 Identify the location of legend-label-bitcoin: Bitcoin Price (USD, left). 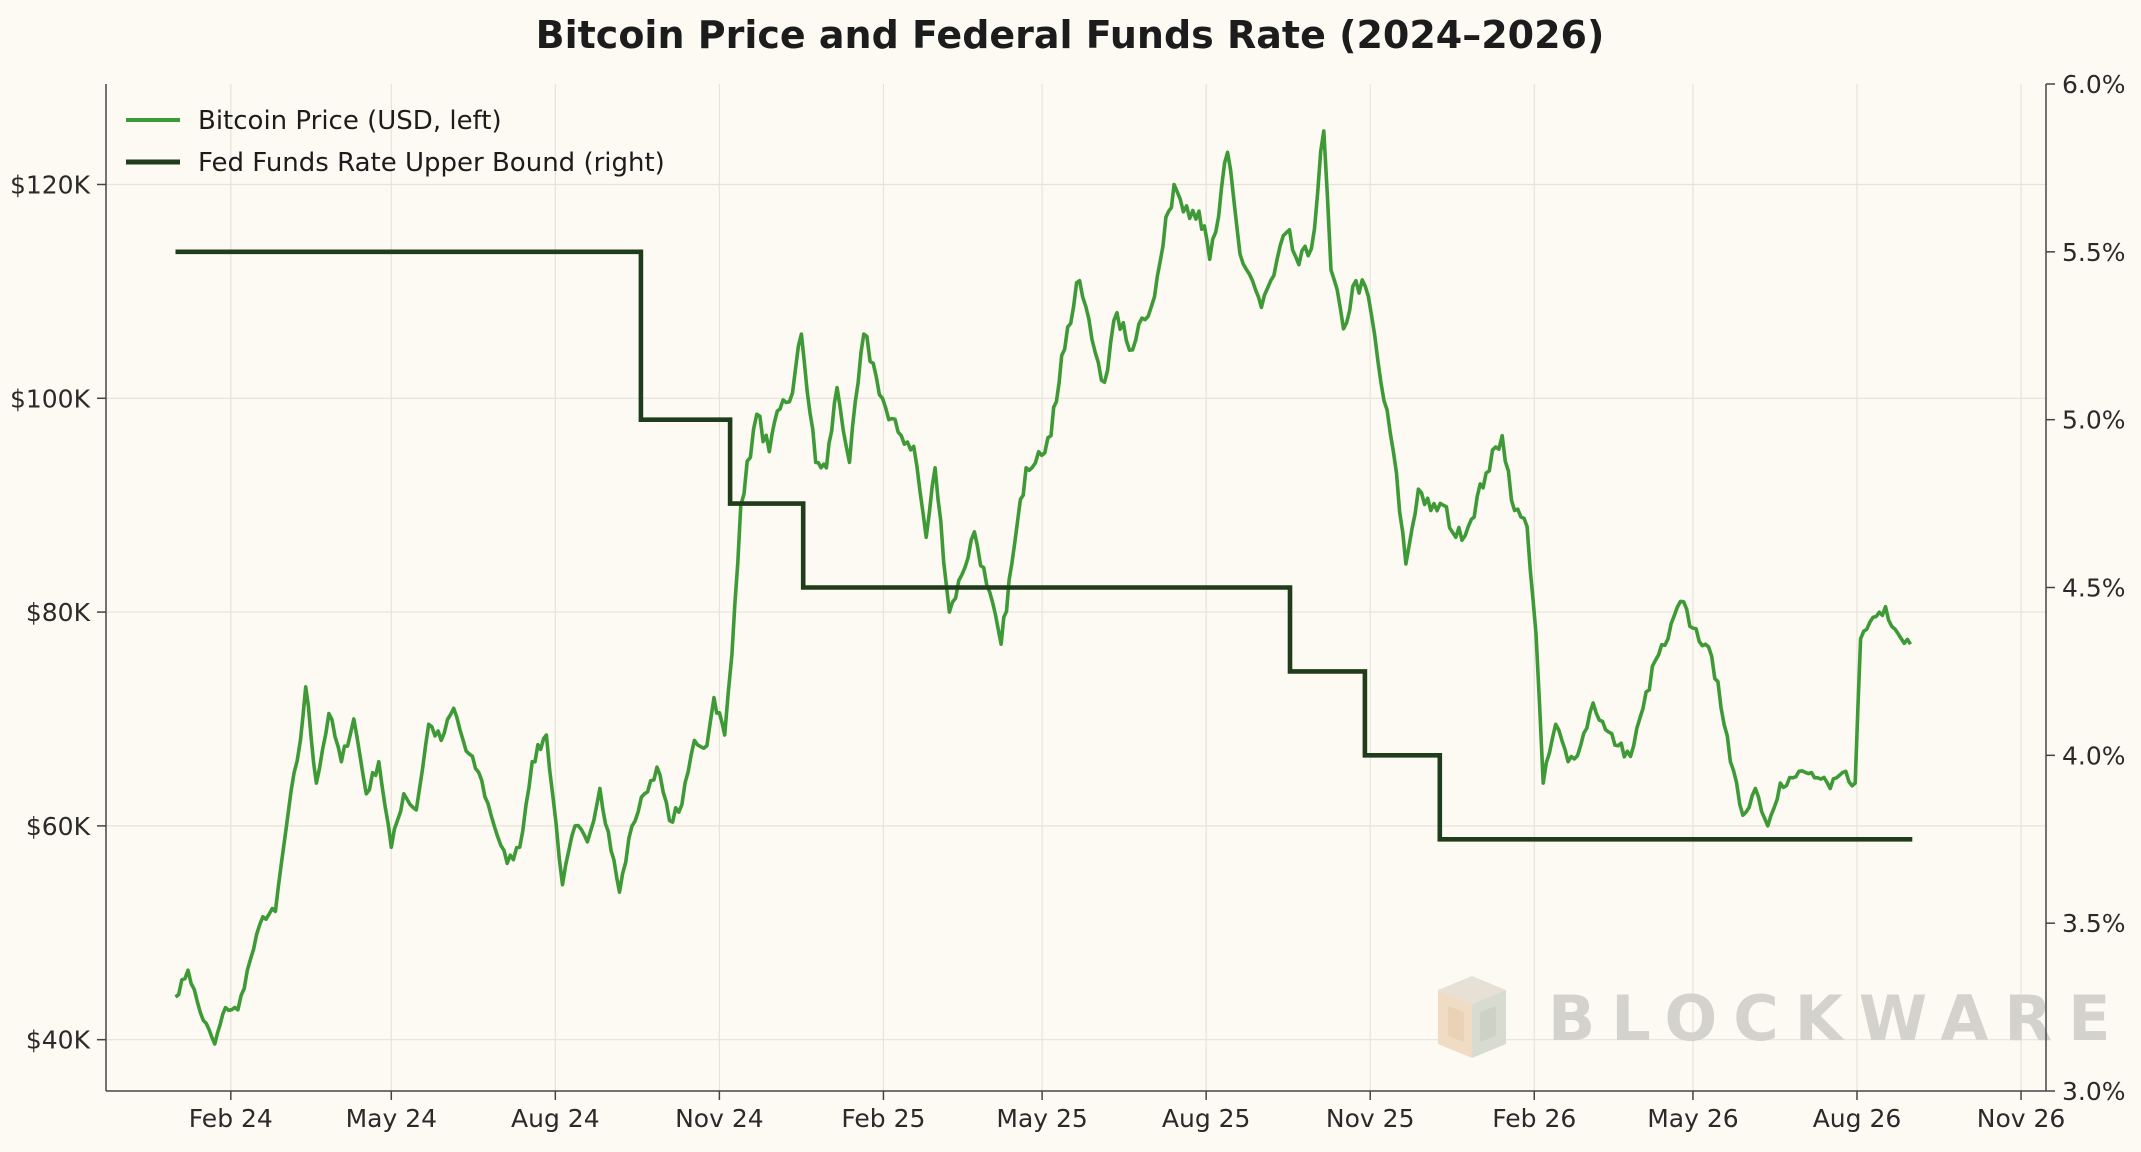
(350, 121).